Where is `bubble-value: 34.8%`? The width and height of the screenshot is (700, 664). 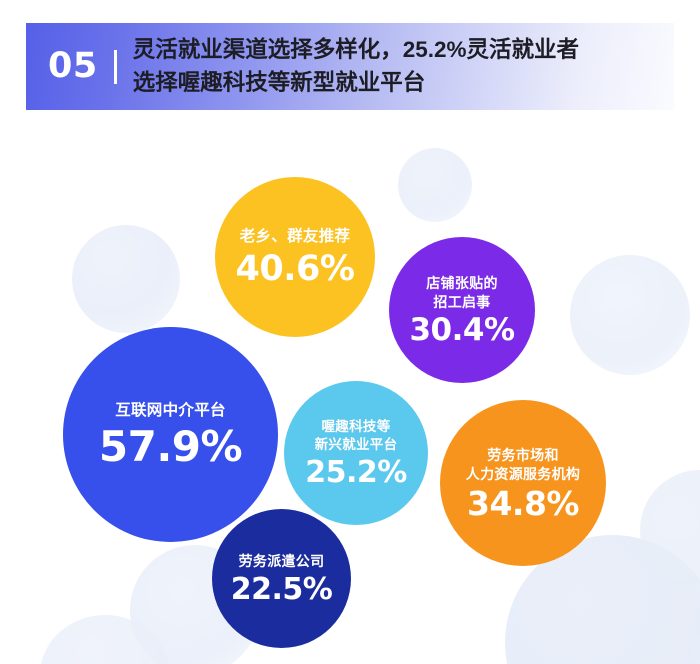 bubble-value: 34.8% is located at coordinates (523, 503).